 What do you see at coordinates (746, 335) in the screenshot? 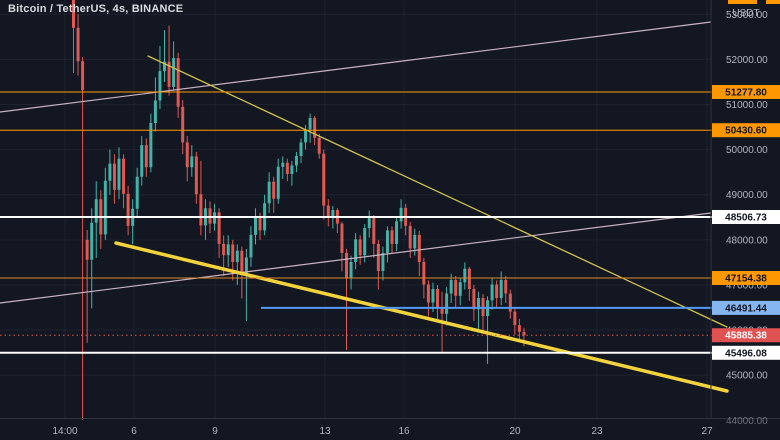
I see `current-price-45885-badge` at bounding box center [746, 335].